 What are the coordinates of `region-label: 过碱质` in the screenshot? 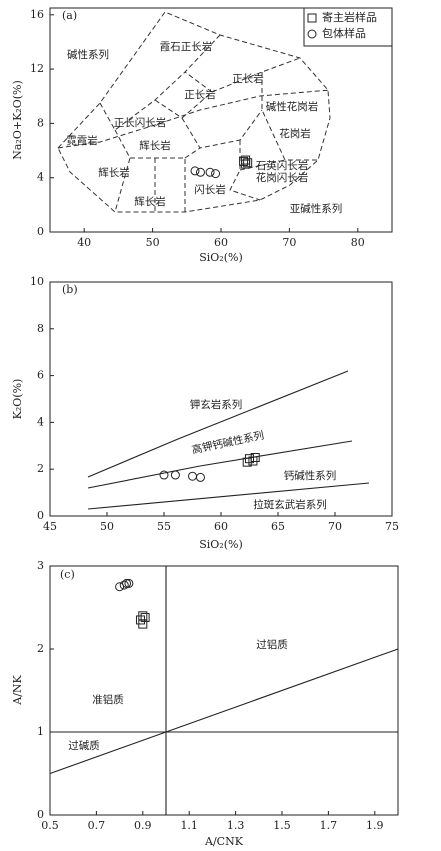 It's located at (84, 745).